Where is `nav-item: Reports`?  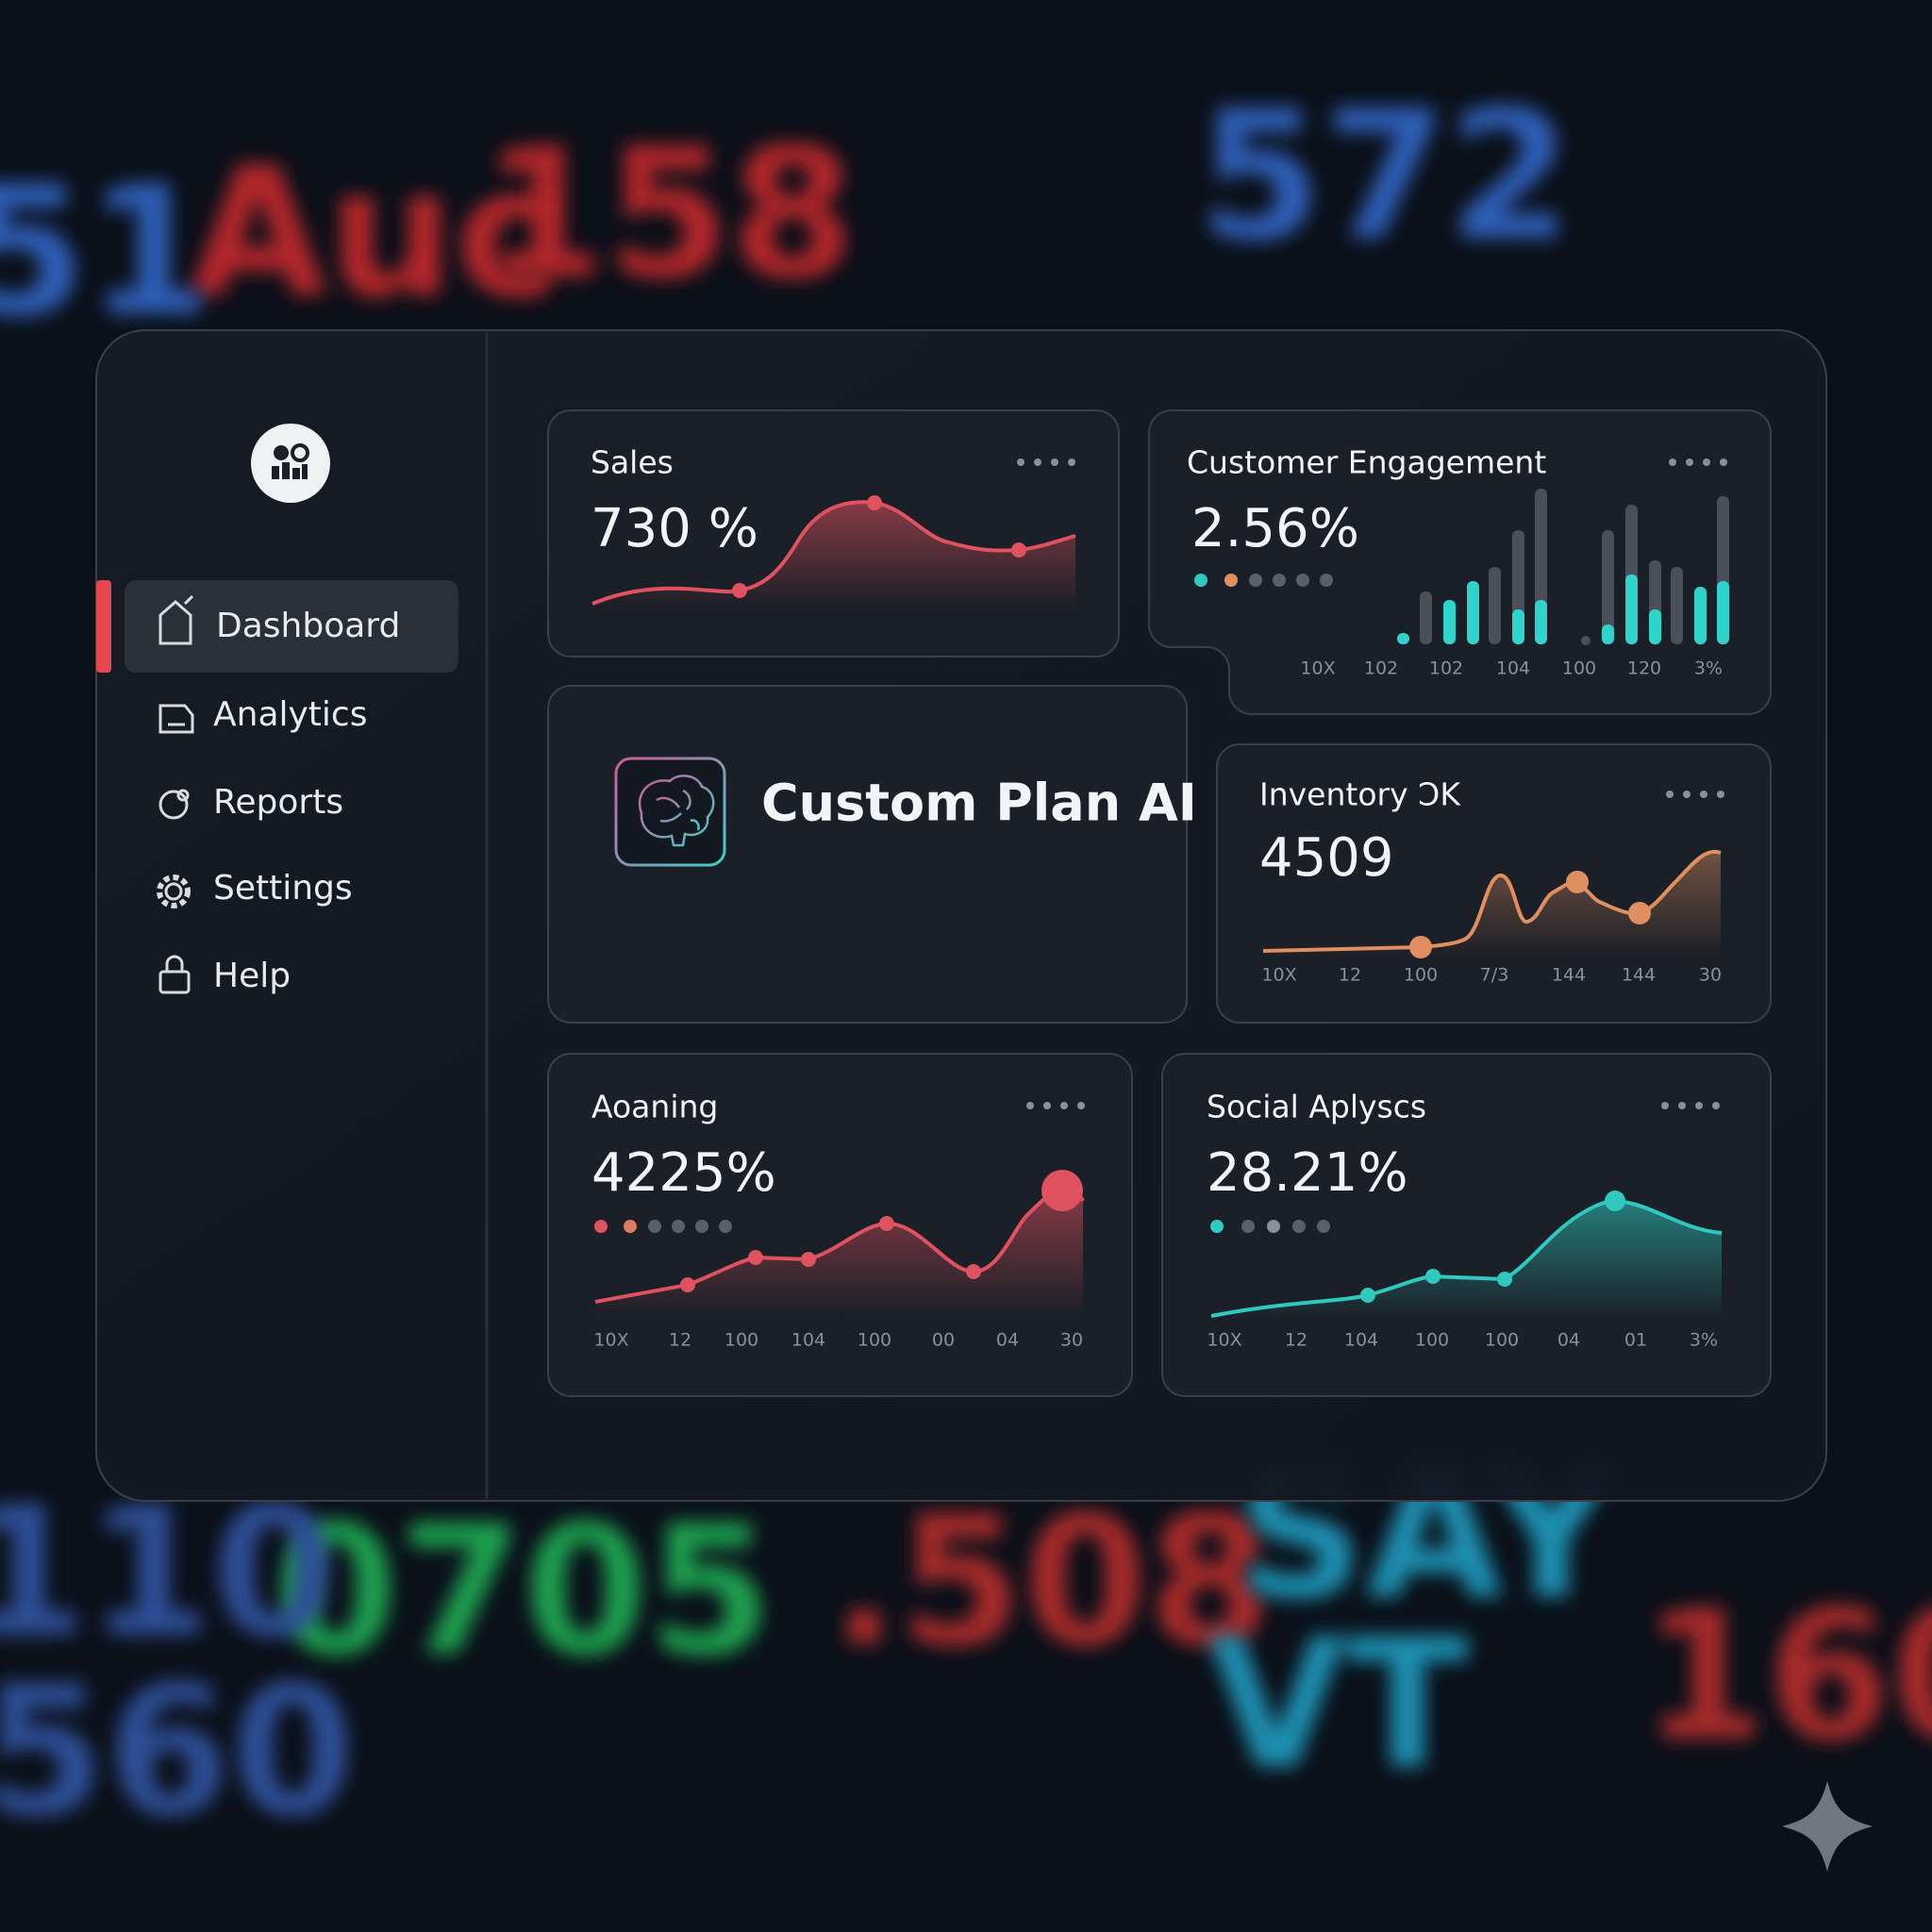
nav-item: Reports is located at coordinates (278, 802).